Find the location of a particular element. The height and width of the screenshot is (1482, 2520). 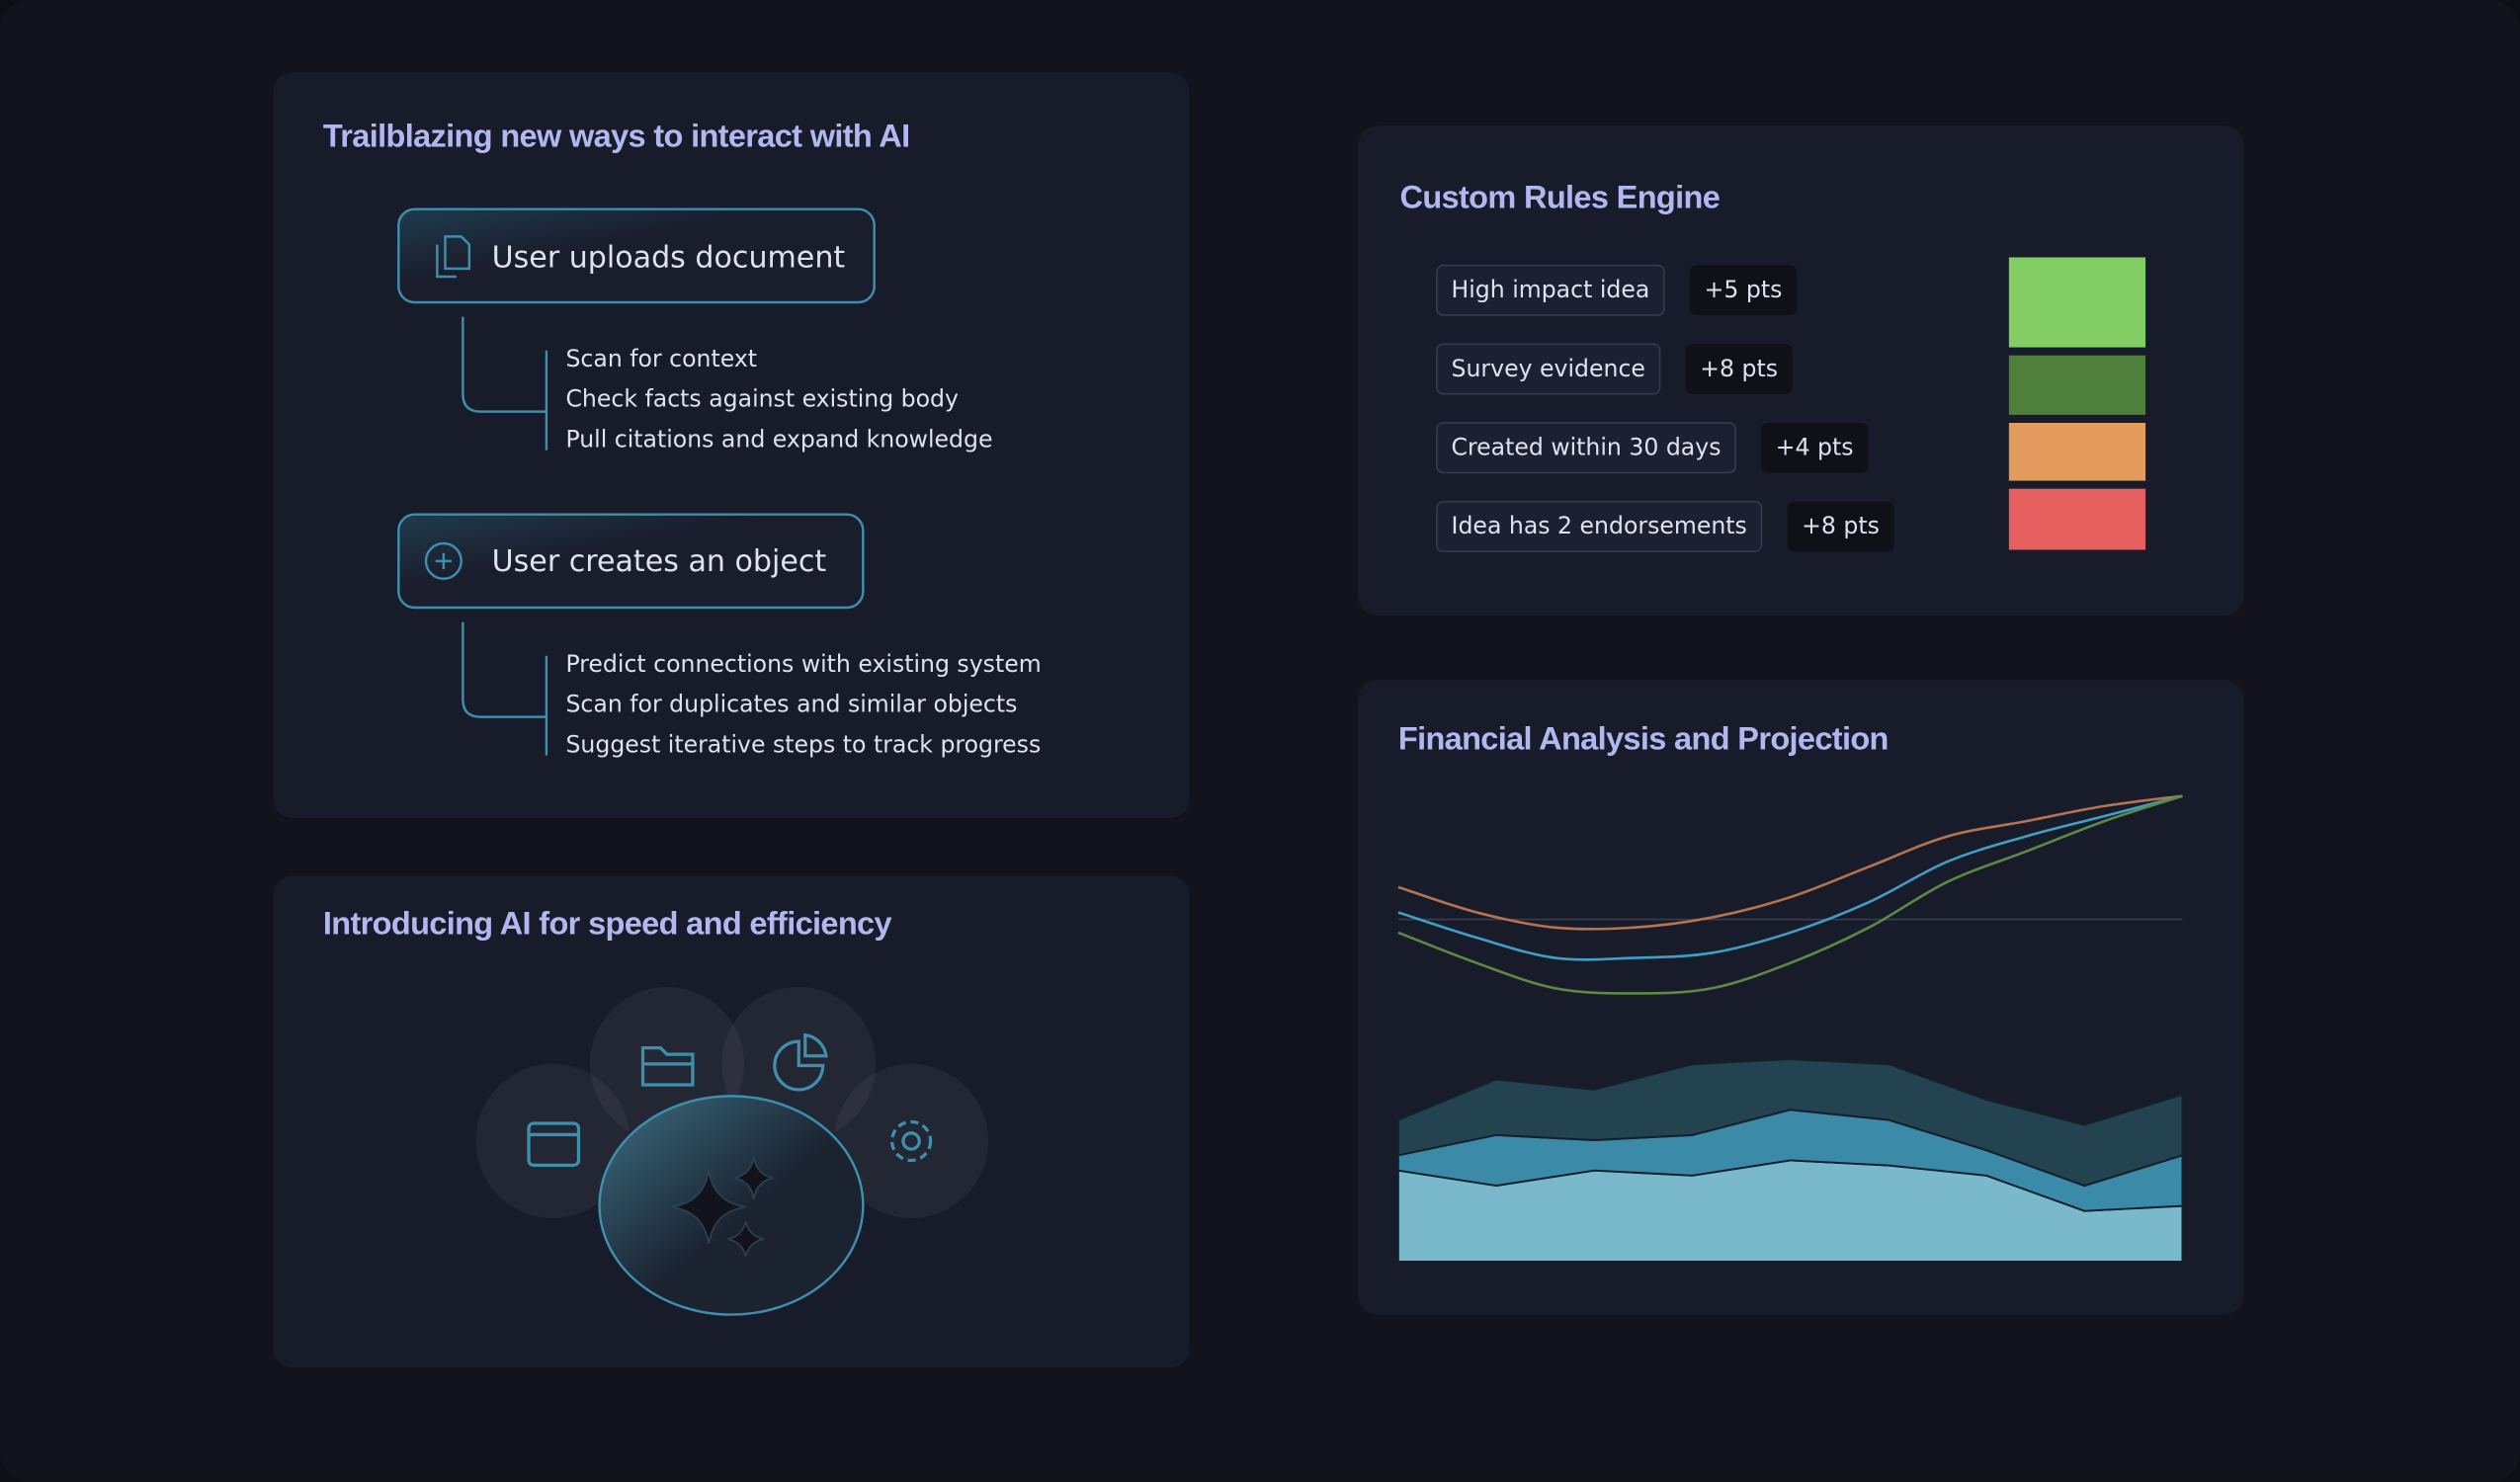

card-title: Financial Analysis and Projection is located at coordinates (1643, 739).